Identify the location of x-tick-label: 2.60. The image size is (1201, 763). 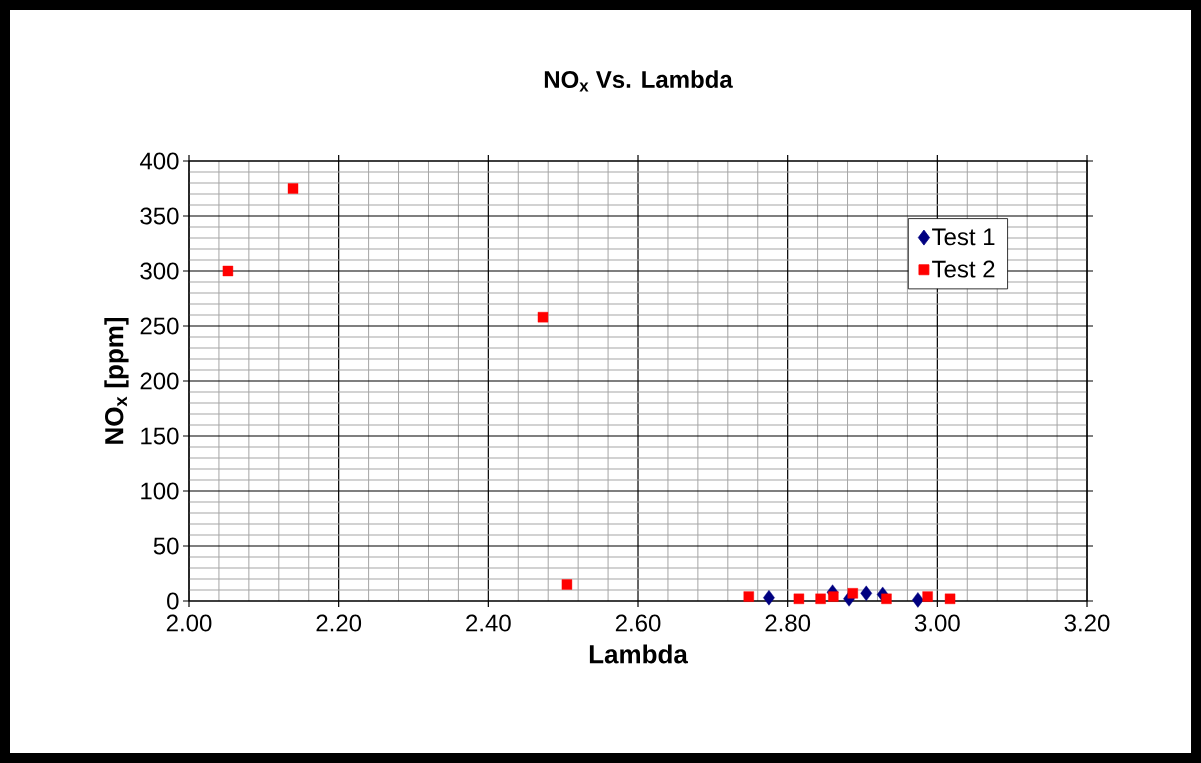
(638, 623).